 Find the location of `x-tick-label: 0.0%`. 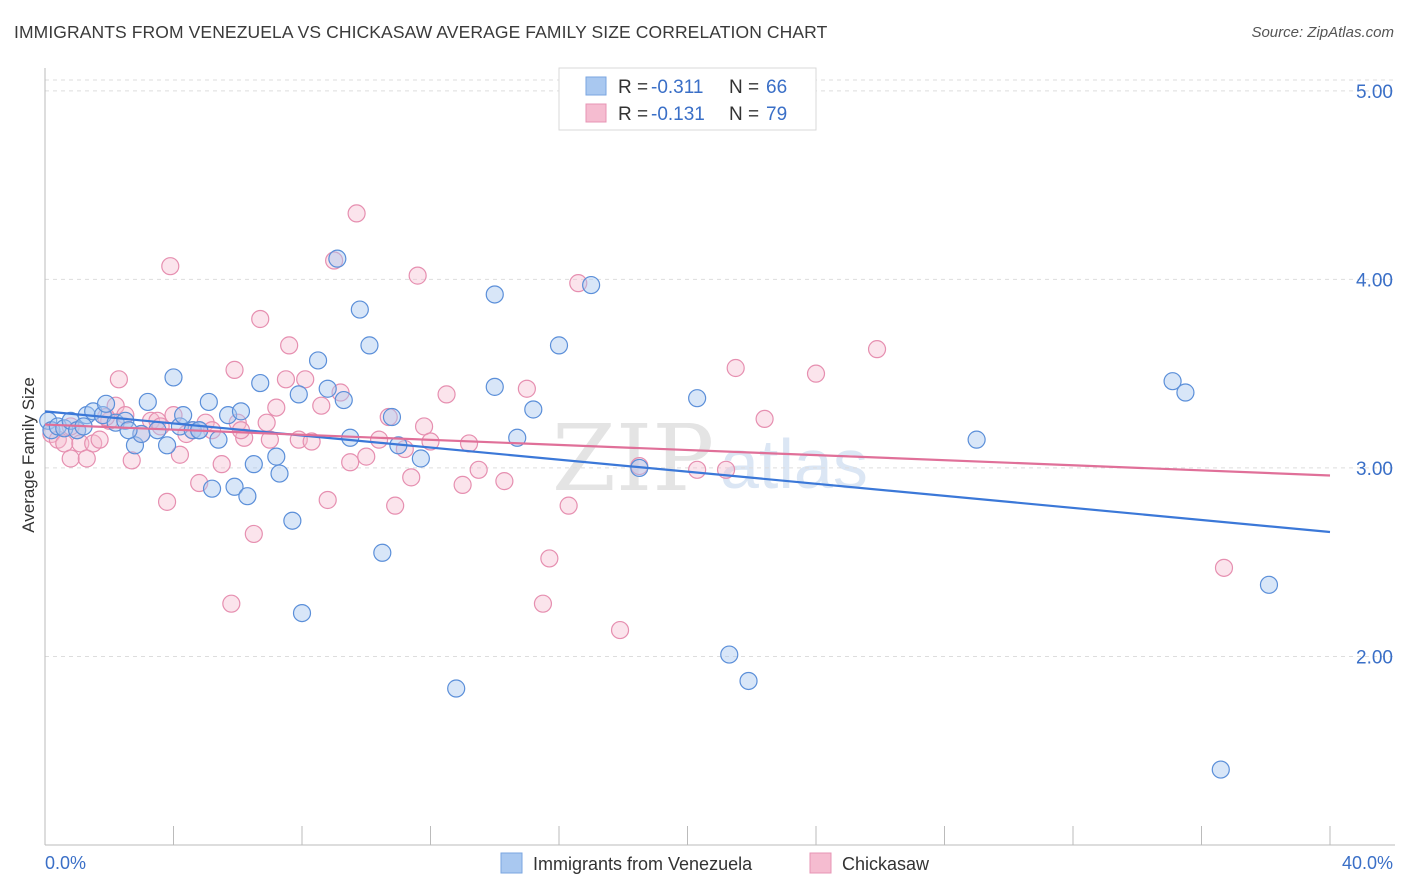

x-tick-label: 0.0% is located at coordinates (65, 863).